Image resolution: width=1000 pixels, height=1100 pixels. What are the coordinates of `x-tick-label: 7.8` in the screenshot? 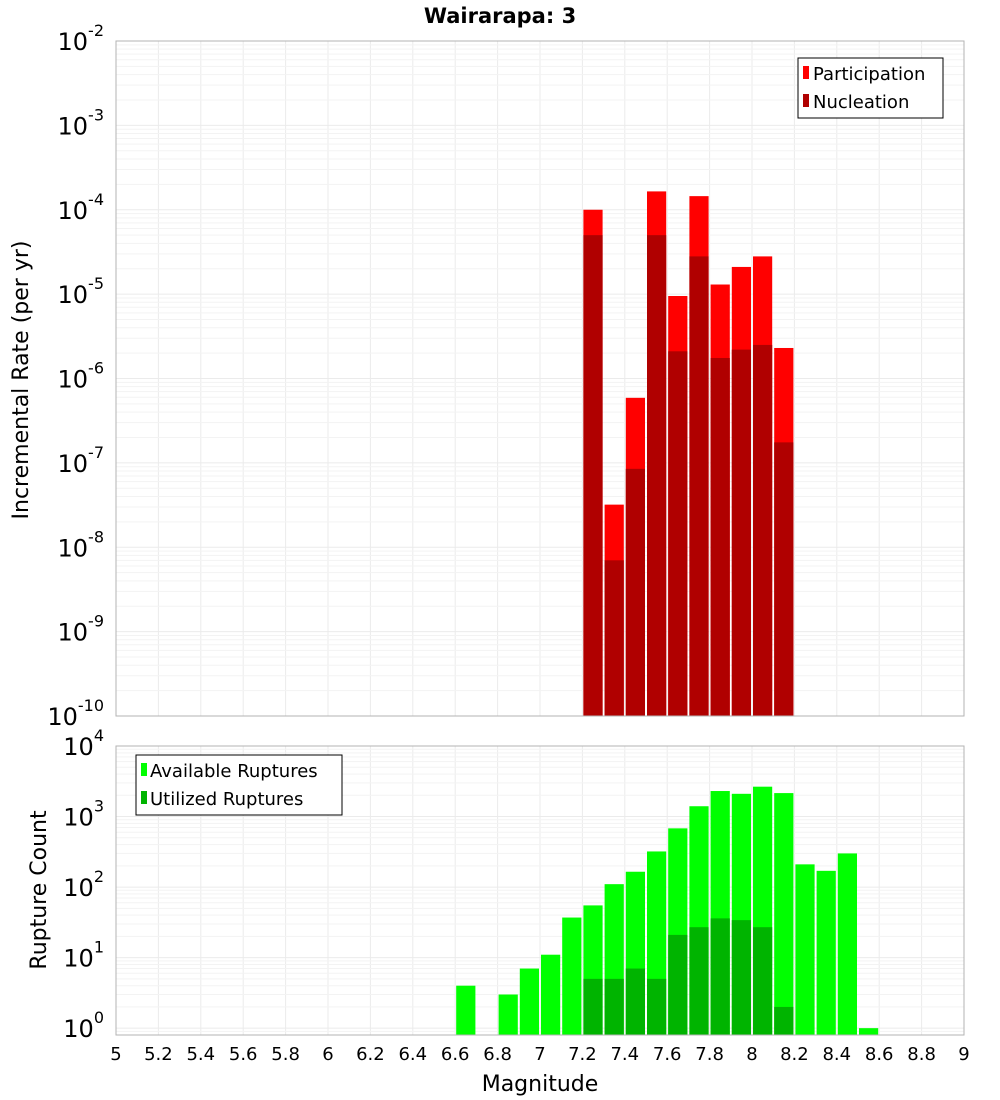 It's located at (709, 1054).